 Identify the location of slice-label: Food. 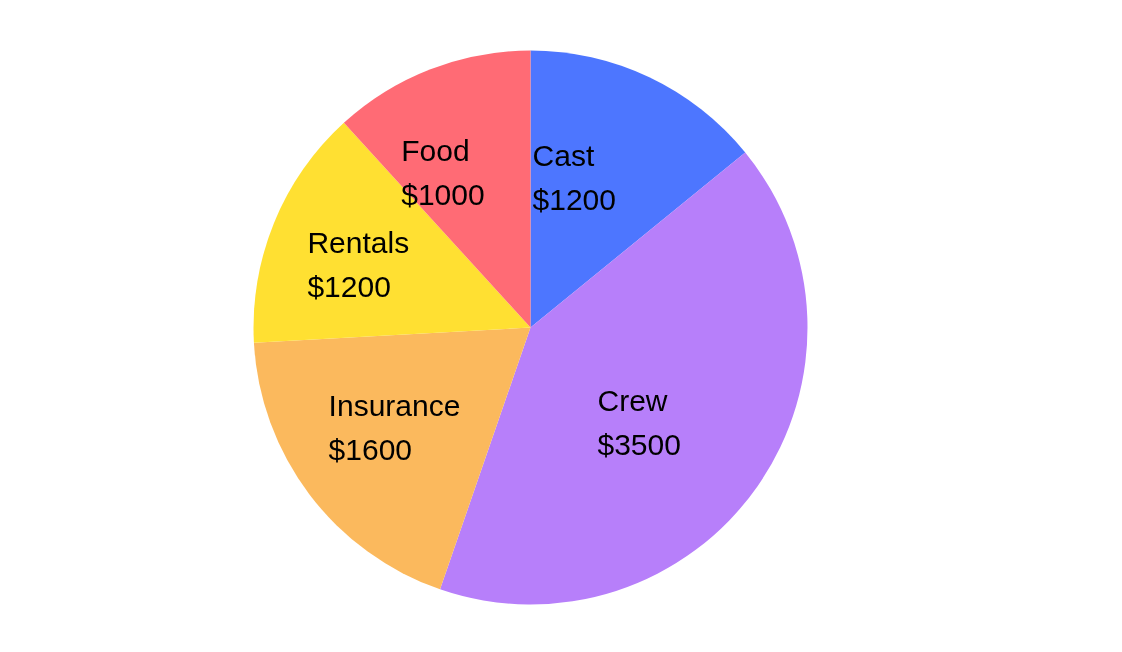
(435, 150).